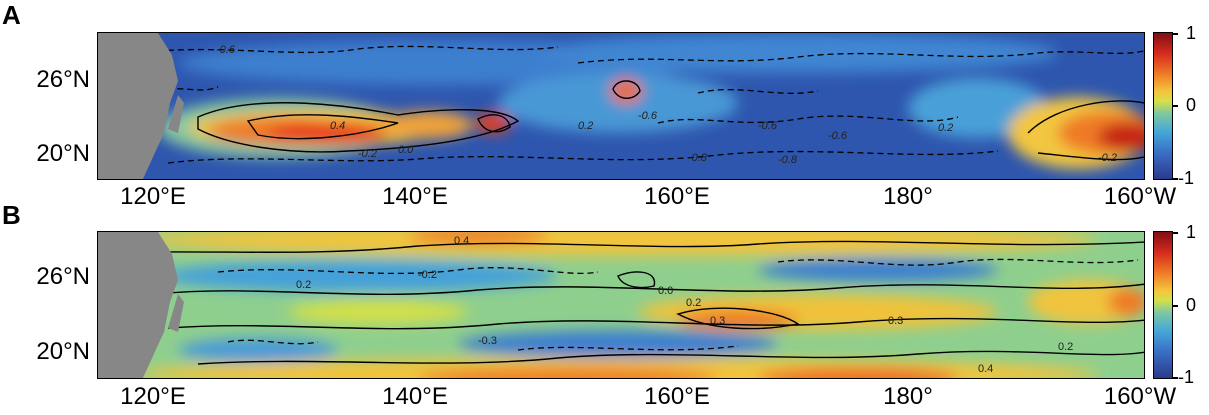 Image resolution: width=1209 pixels, height=415 pixels. Describe the element at coordinates (1191, 33) in the screenshot. I see `colorbar-a-label-max: 1` at that location.